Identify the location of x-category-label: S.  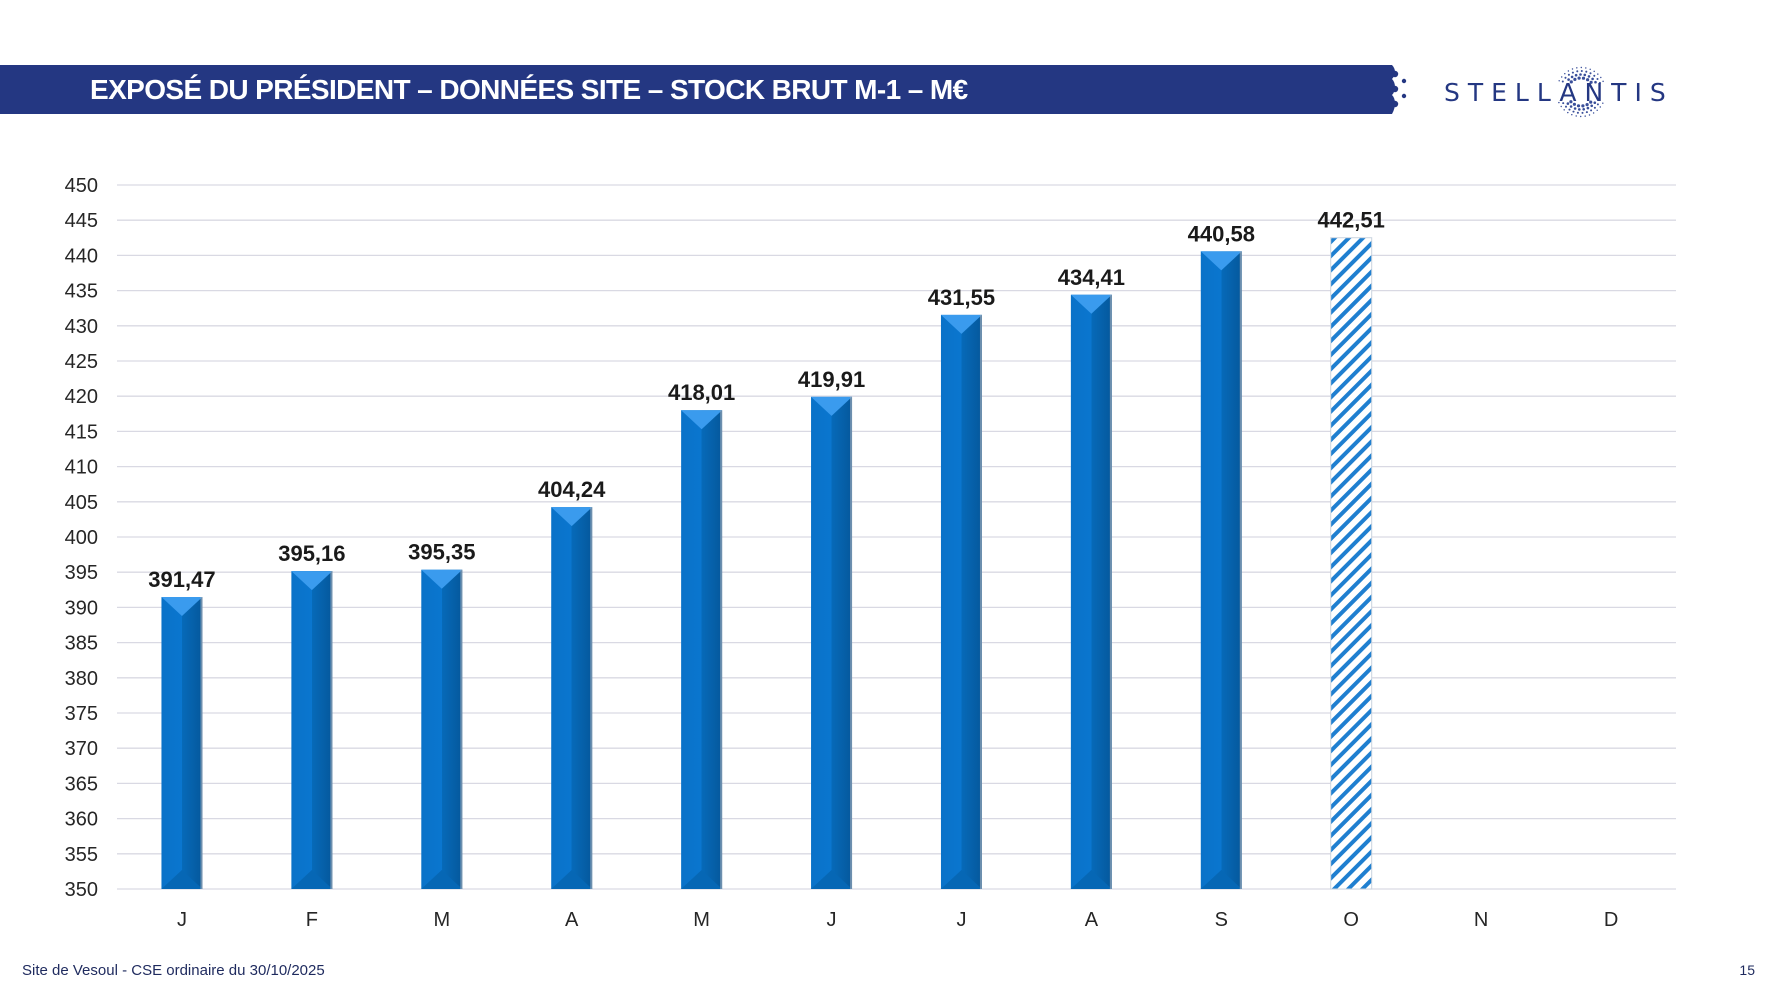
(1221, 920).